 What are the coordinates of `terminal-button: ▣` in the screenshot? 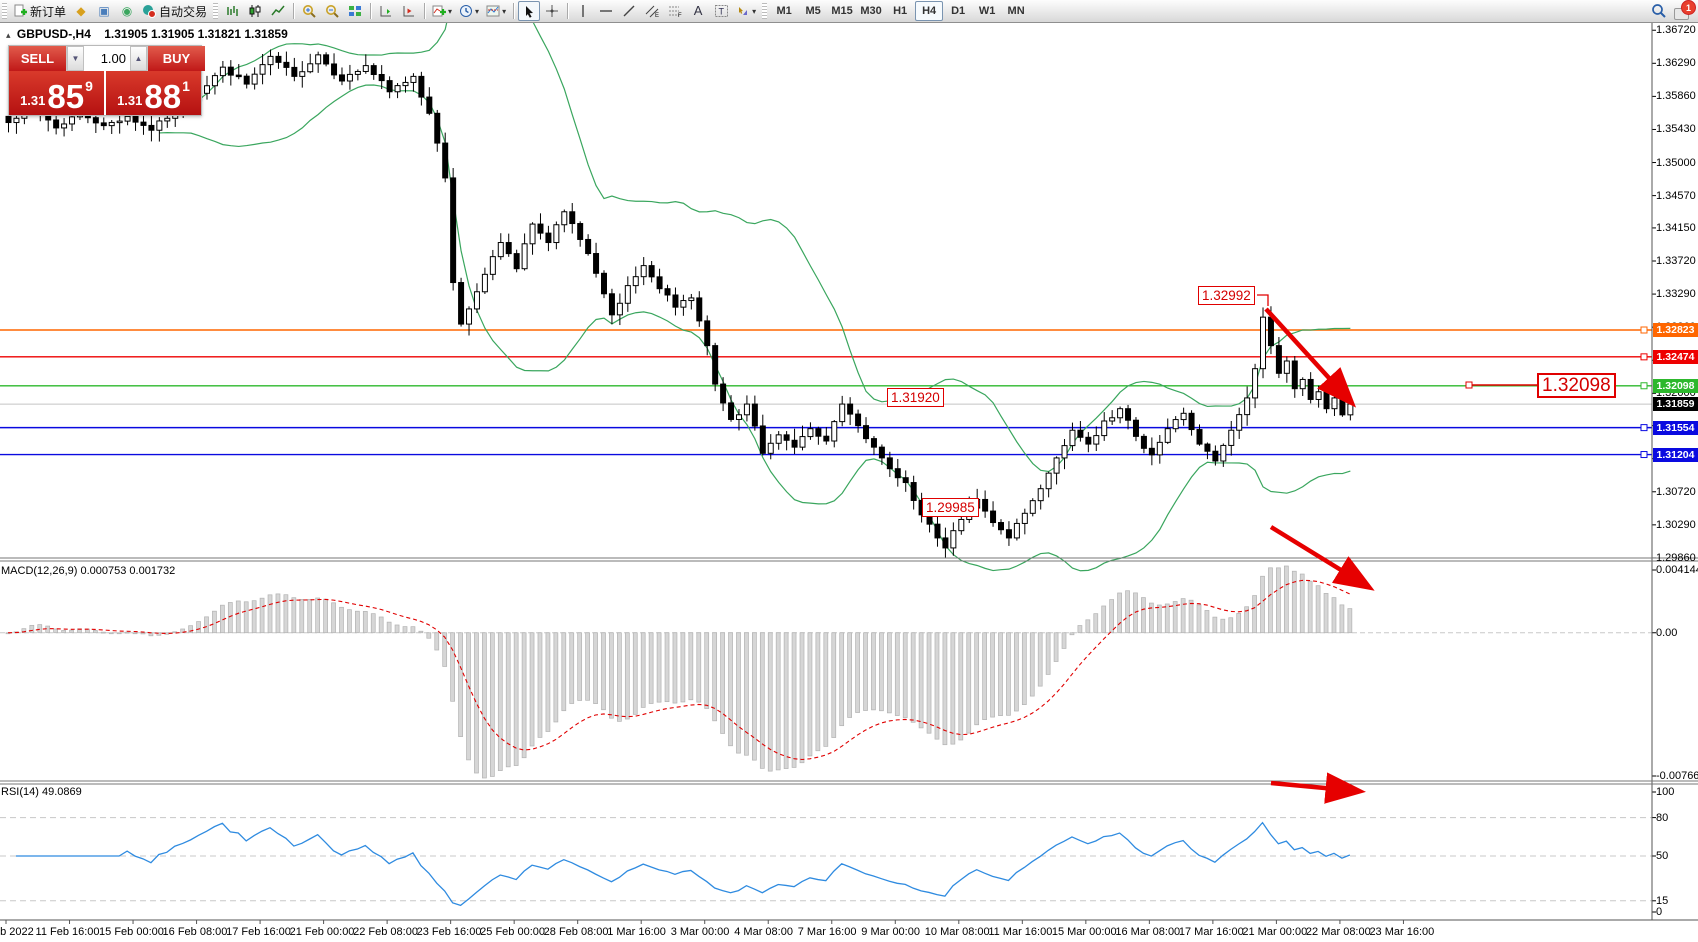 It's located at (104, 11).